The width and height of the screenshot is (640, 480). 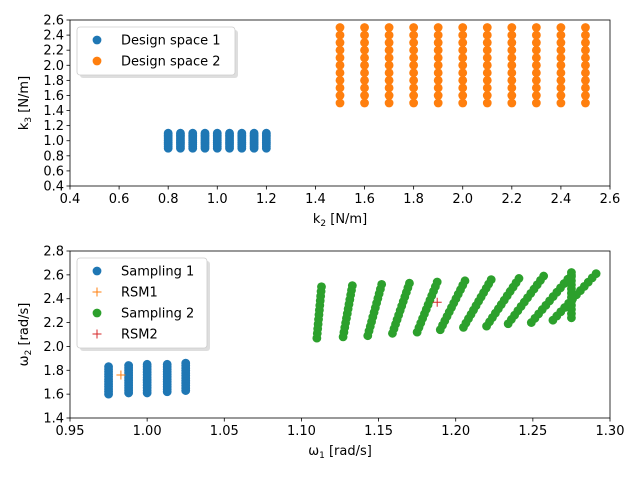 What do you see at coordinates (532, 431) in the screenshot?
I see `x-tick-label: 1.25` at bounding box center [532, 431].